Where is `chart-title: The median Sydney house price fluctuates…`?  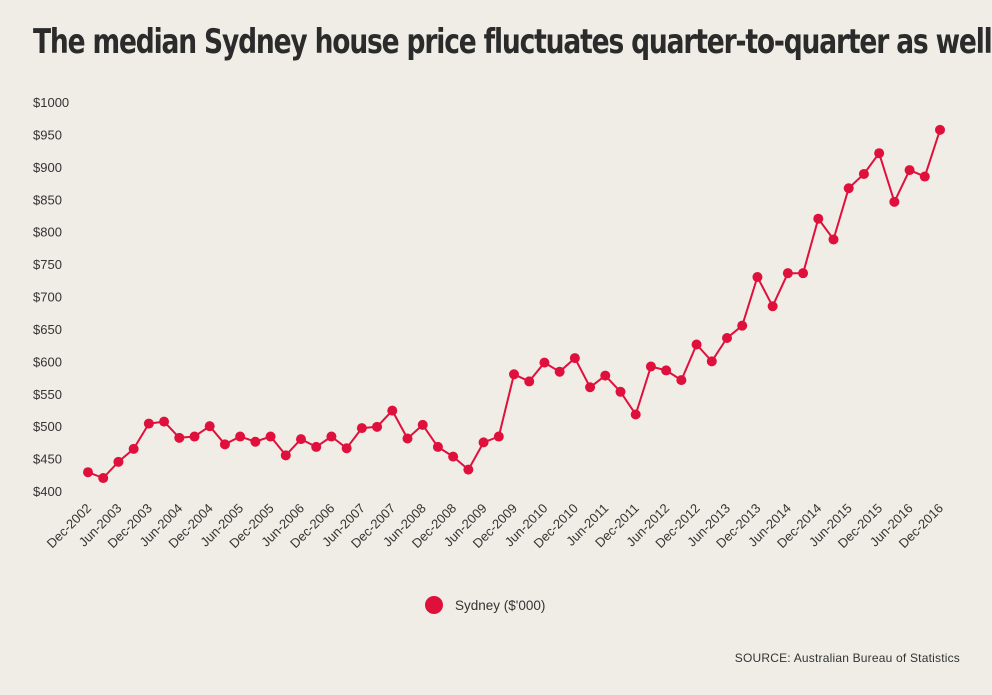
chart-title: The median Sydney house price fluctuates… is located at coordinates (512, 42).